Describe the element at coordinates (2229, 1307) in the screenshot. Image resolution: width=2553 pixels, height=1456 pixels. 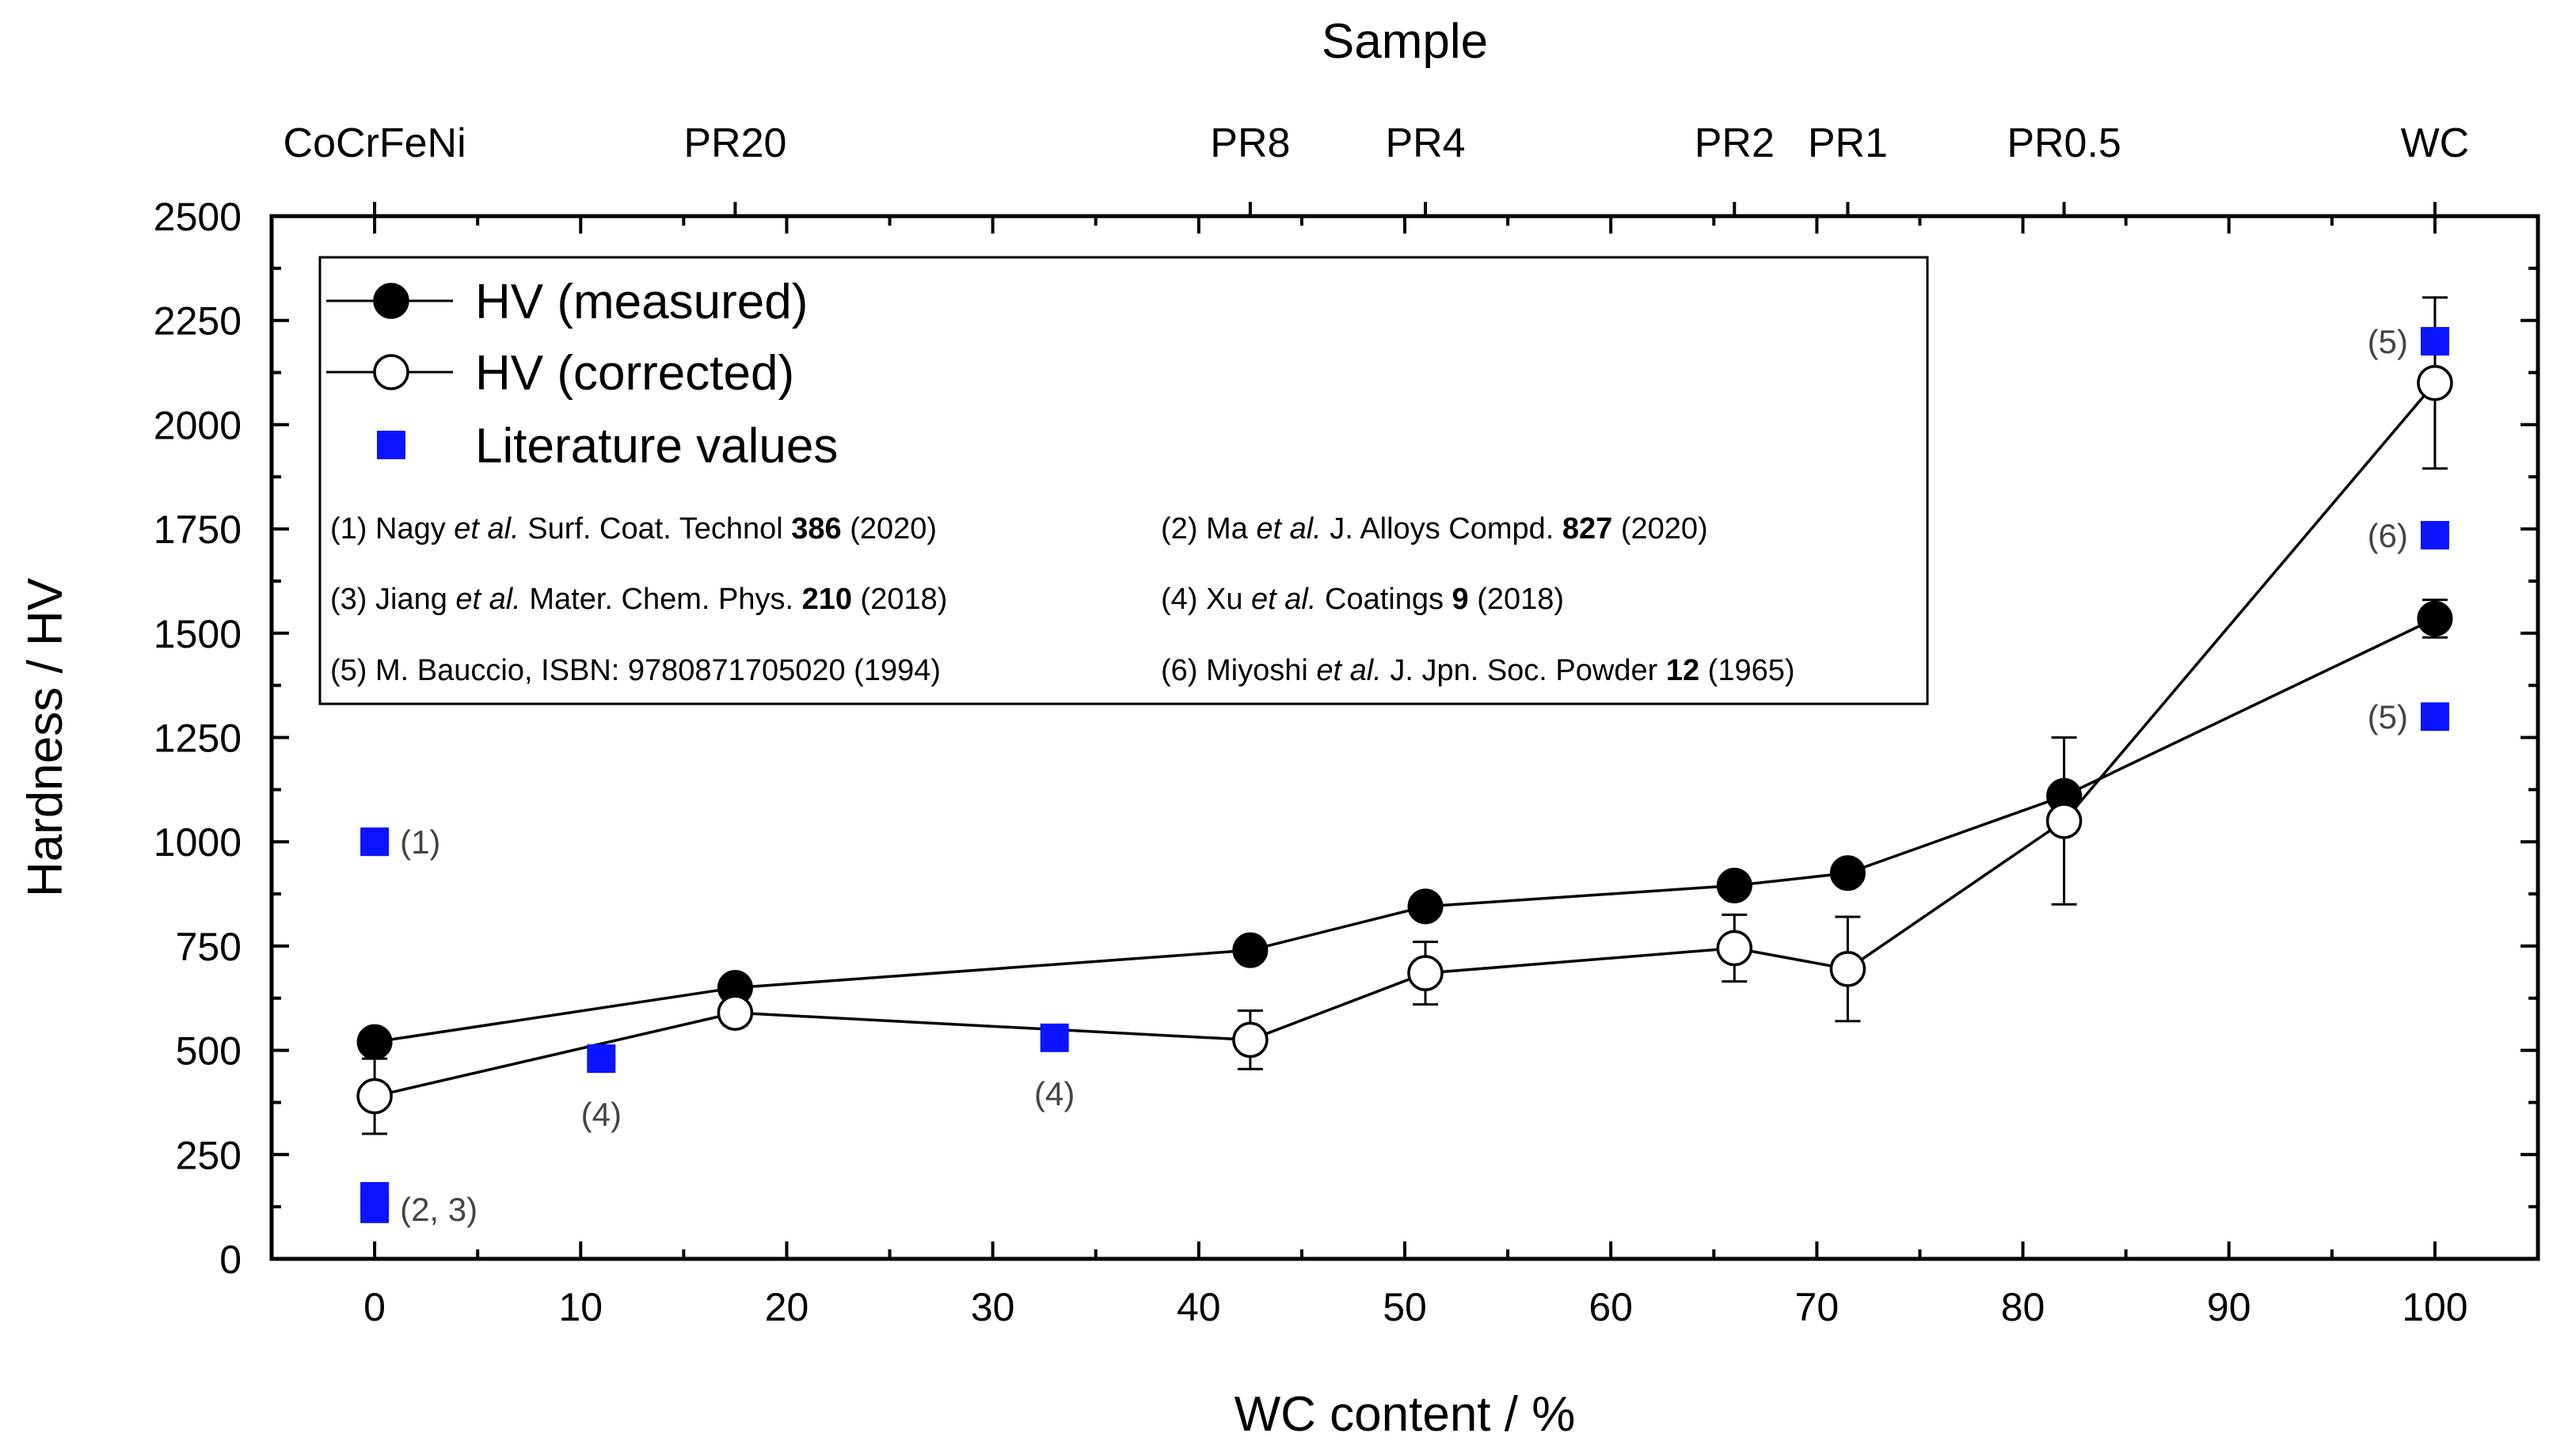
I see `x-tick-label: 90` at that location.